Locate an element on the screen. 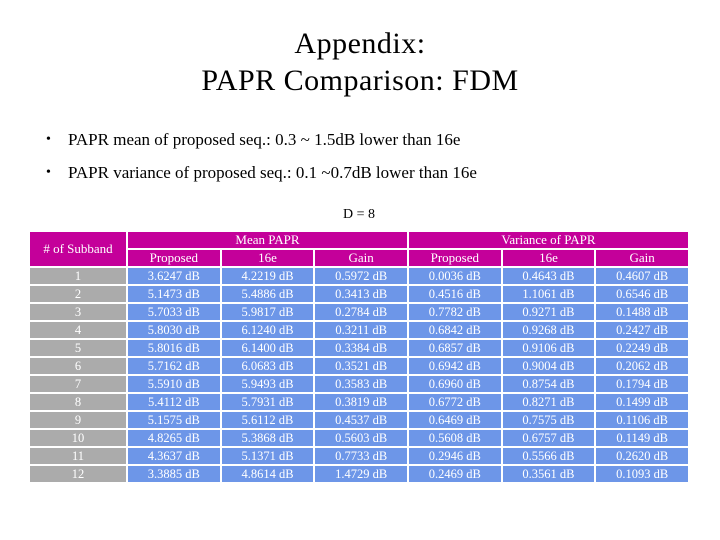  value-cell: 0.6772 dB is located at coordinates (454, 402).